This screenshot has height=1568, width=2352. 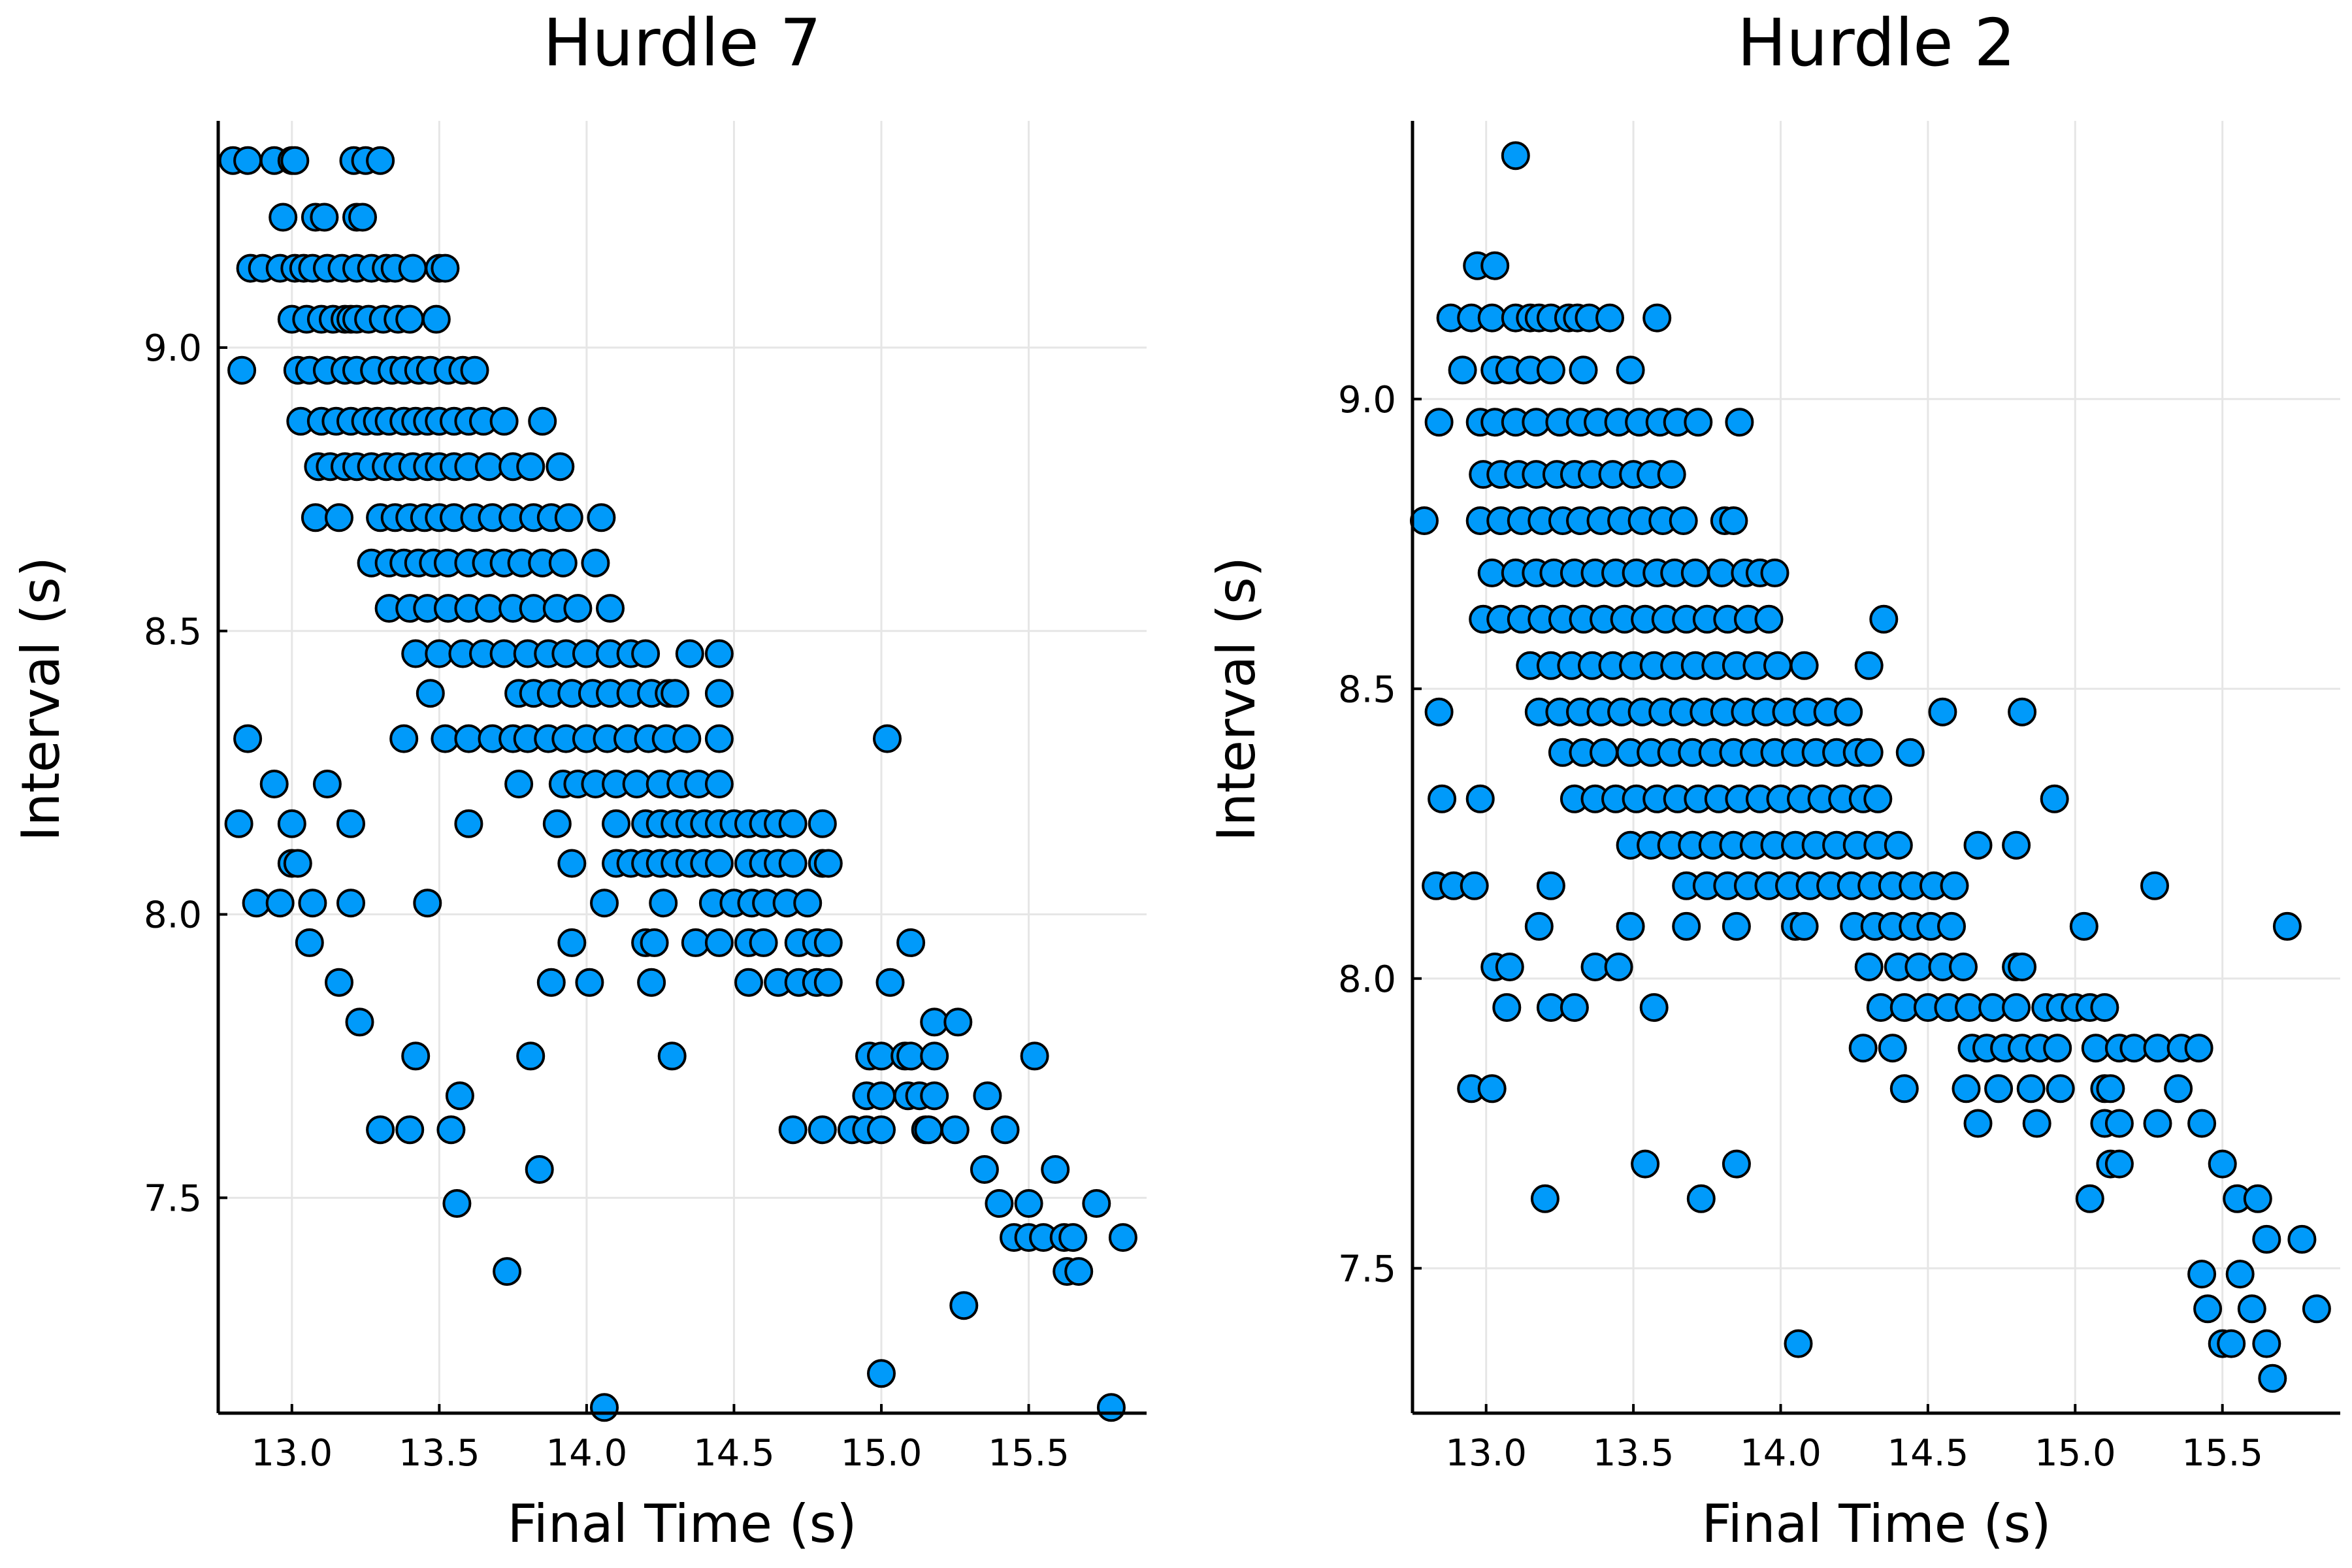 I want to click on x-tick-label: 14.0, so click(x=1780, y=1453).